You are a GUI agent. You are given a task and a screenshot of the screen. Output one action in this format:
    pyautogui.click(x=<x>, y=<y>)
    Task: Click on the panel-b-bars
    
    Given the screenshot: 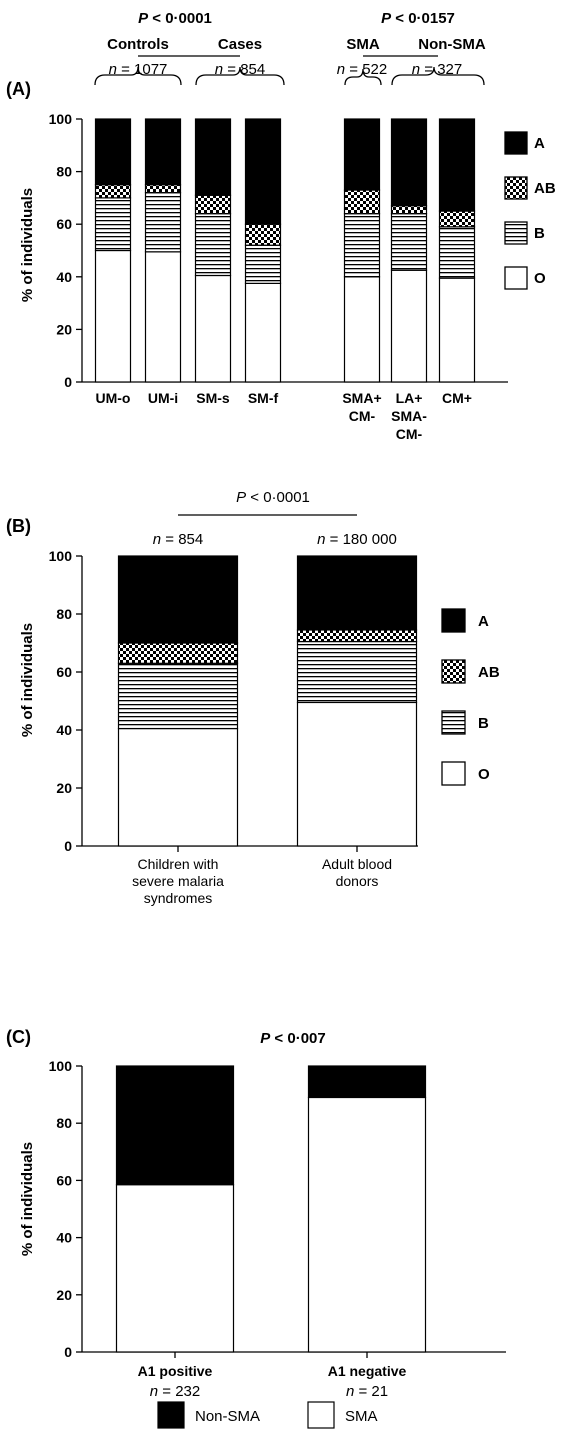 What is the action you would take?
    pyautogui.click(x=267, y=701)
    